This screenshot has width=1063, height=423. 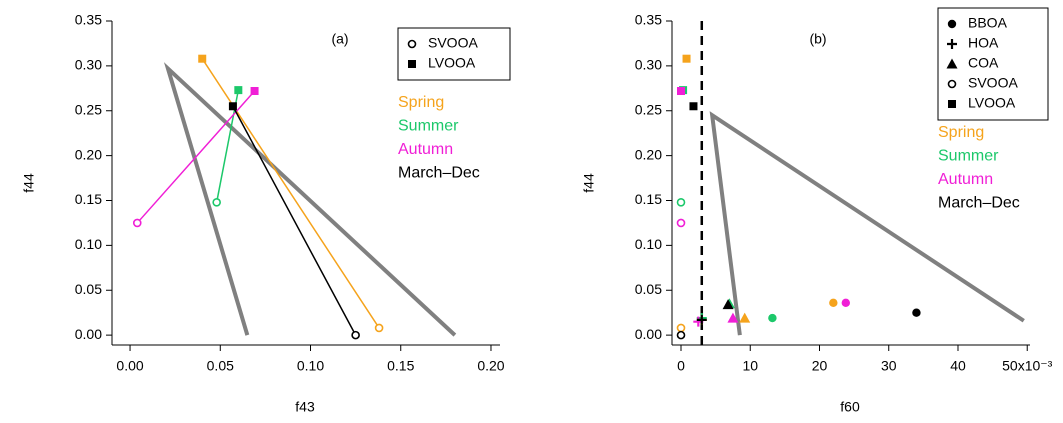 What do you see at coordinates (988, 23) in the screenshot?
I see `legend-label: BBOA` at bounding box center [988, 23].